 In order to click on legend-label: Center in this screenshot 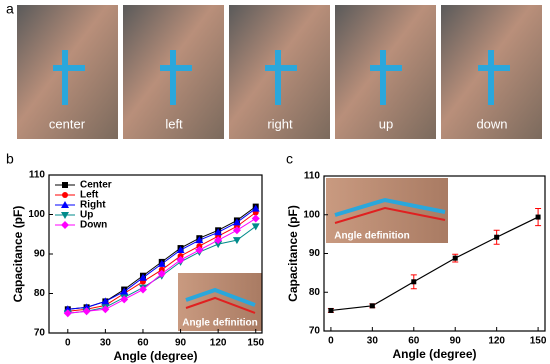, I will do `click(96, 185)`.